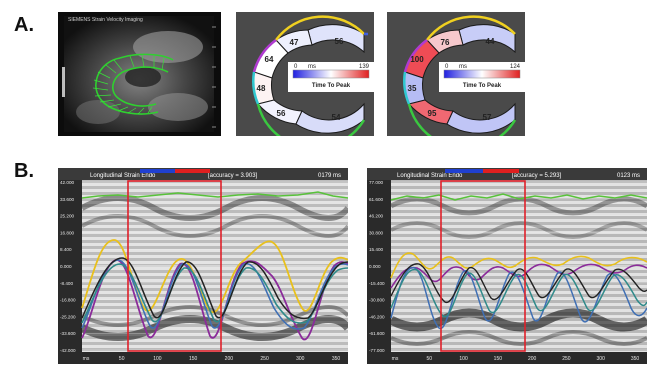 The height and width of the screenshot is (371, 655). Describe the element at coordinates (417, 59) in the screenshot. I see `segment-value: 100` at that location.